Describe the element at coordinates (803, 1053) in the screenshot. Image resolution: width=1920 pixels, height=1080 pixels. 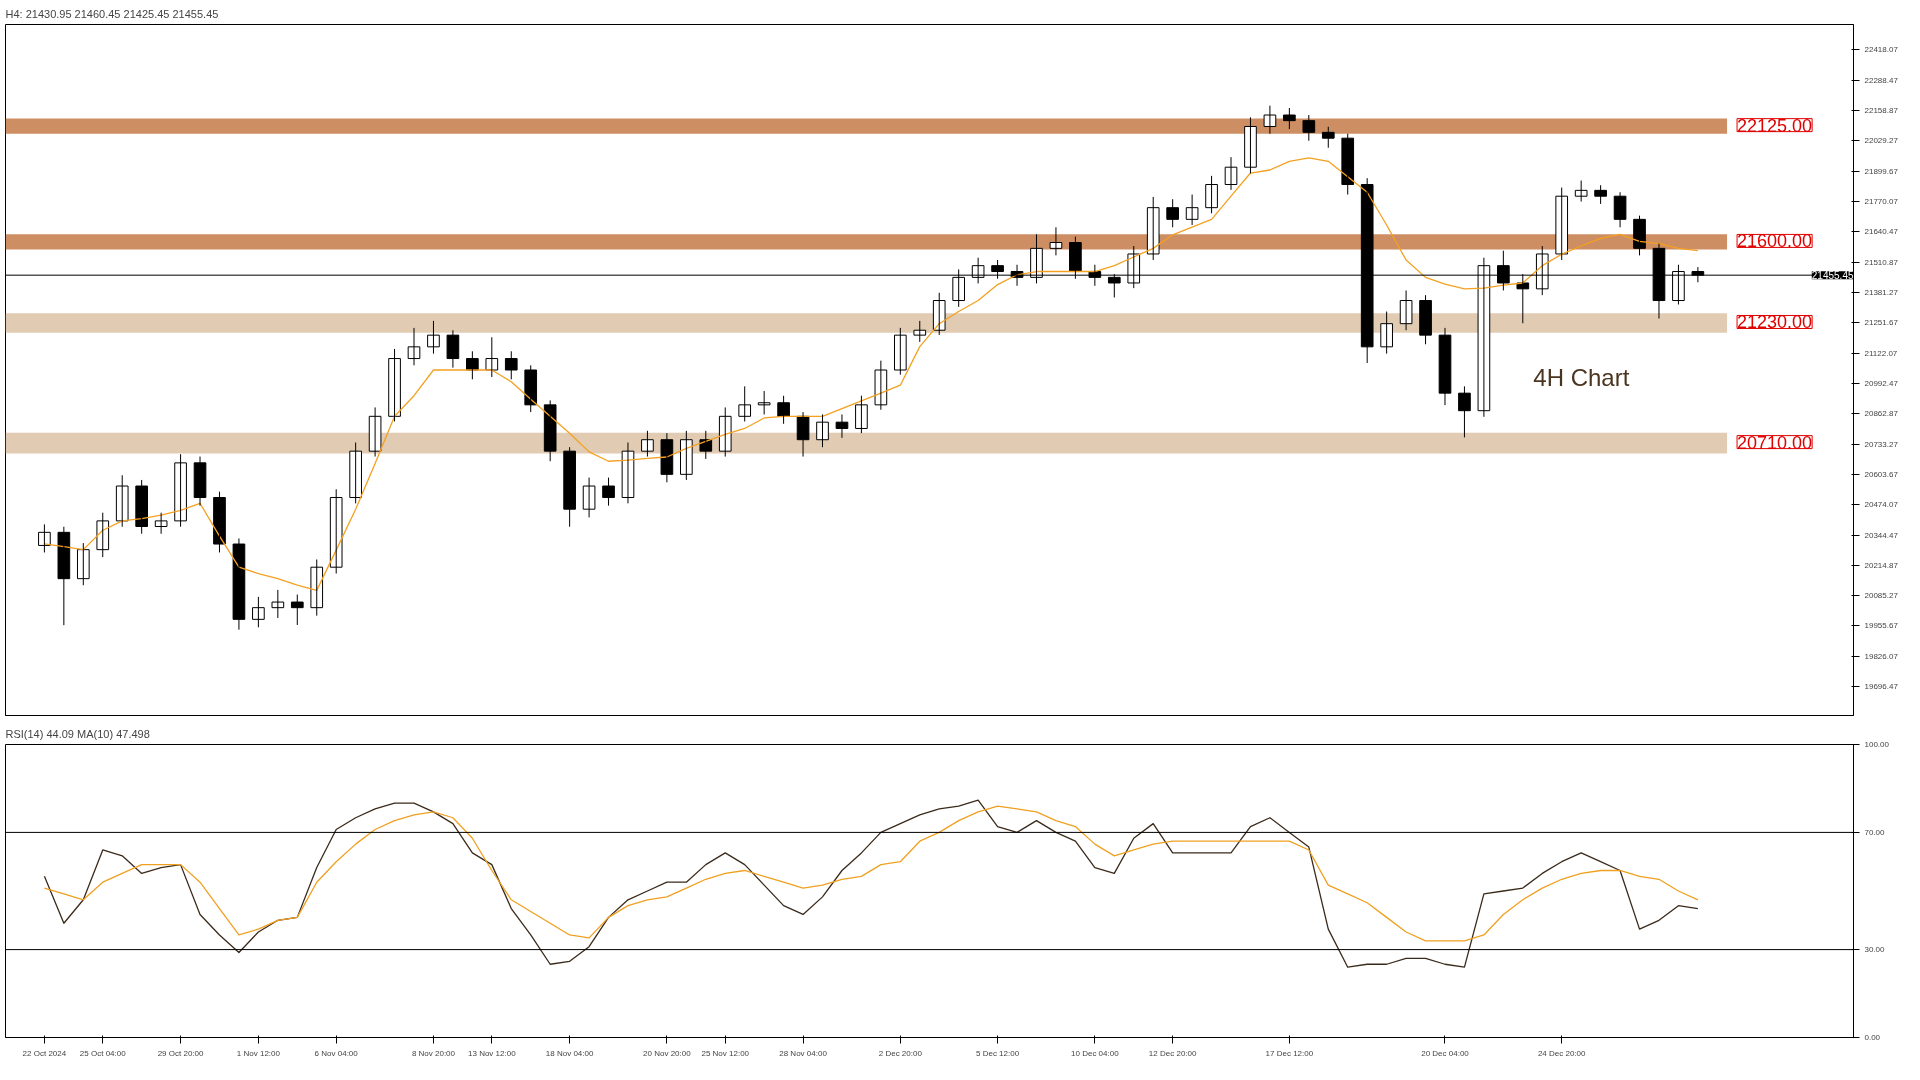
I see `x-tick-label: 28 Nov 04:00` at that location.